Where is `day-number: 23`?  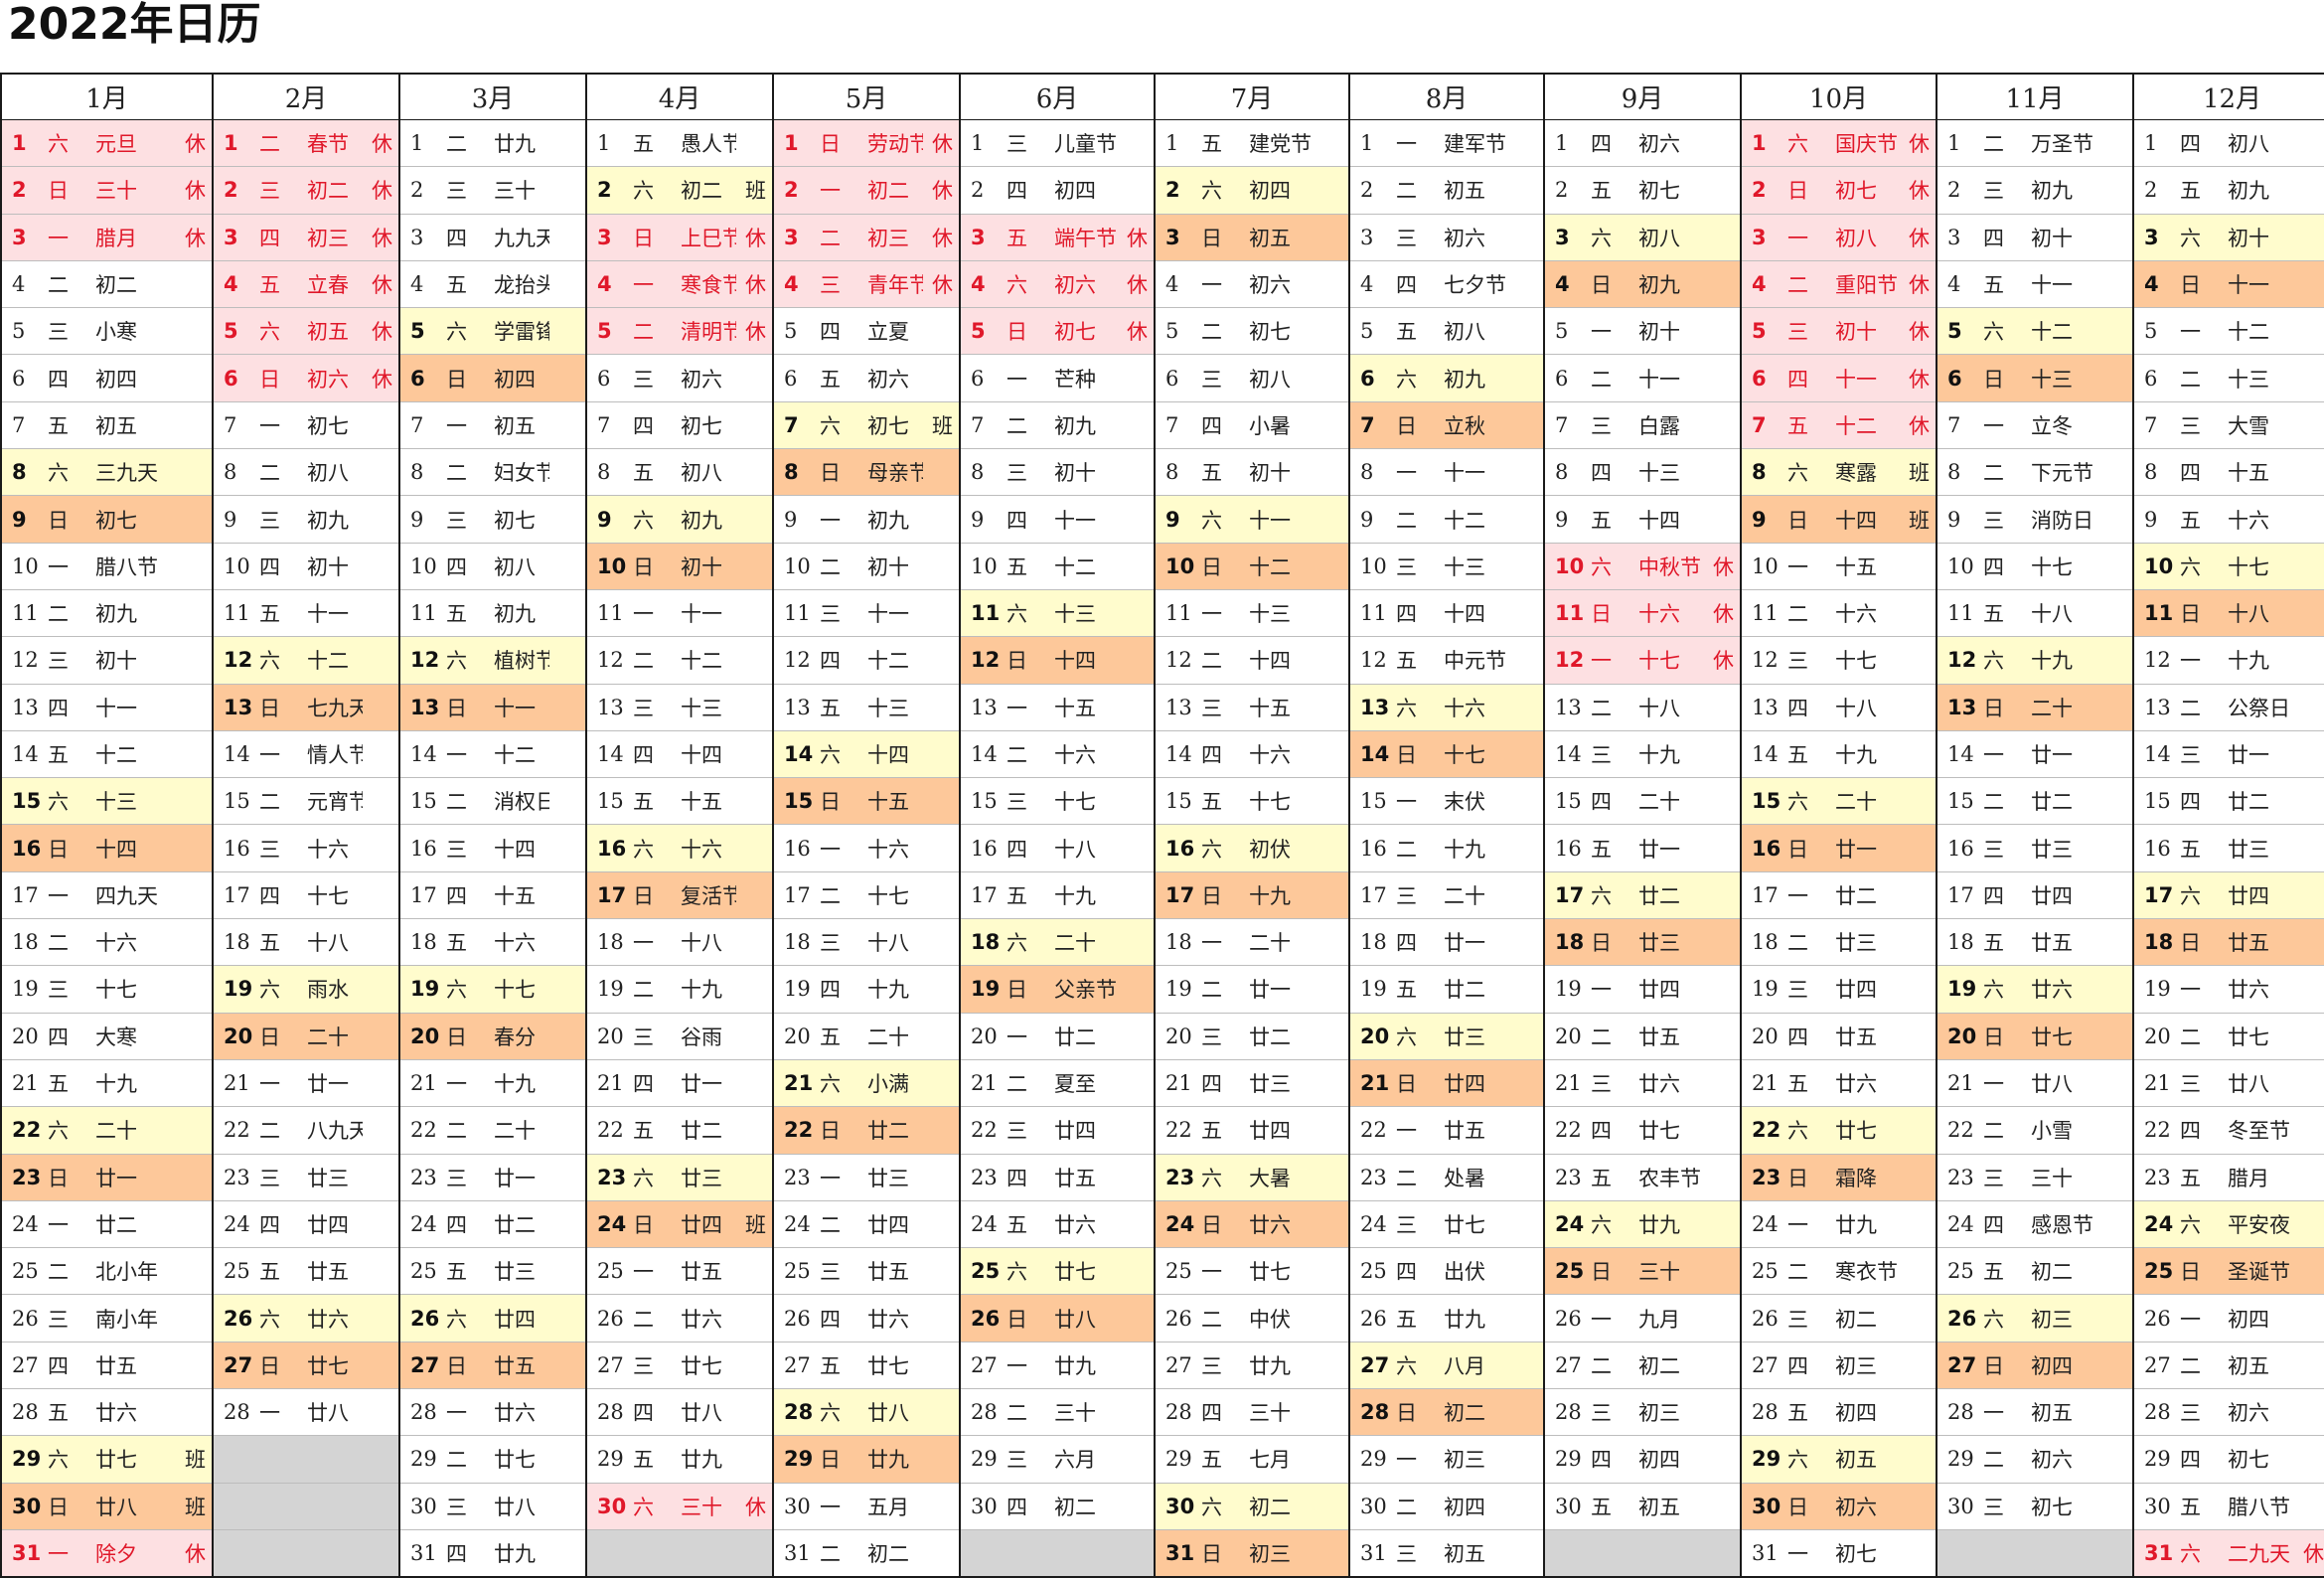
day-number: 23 is located at coordinates (612, 1177).